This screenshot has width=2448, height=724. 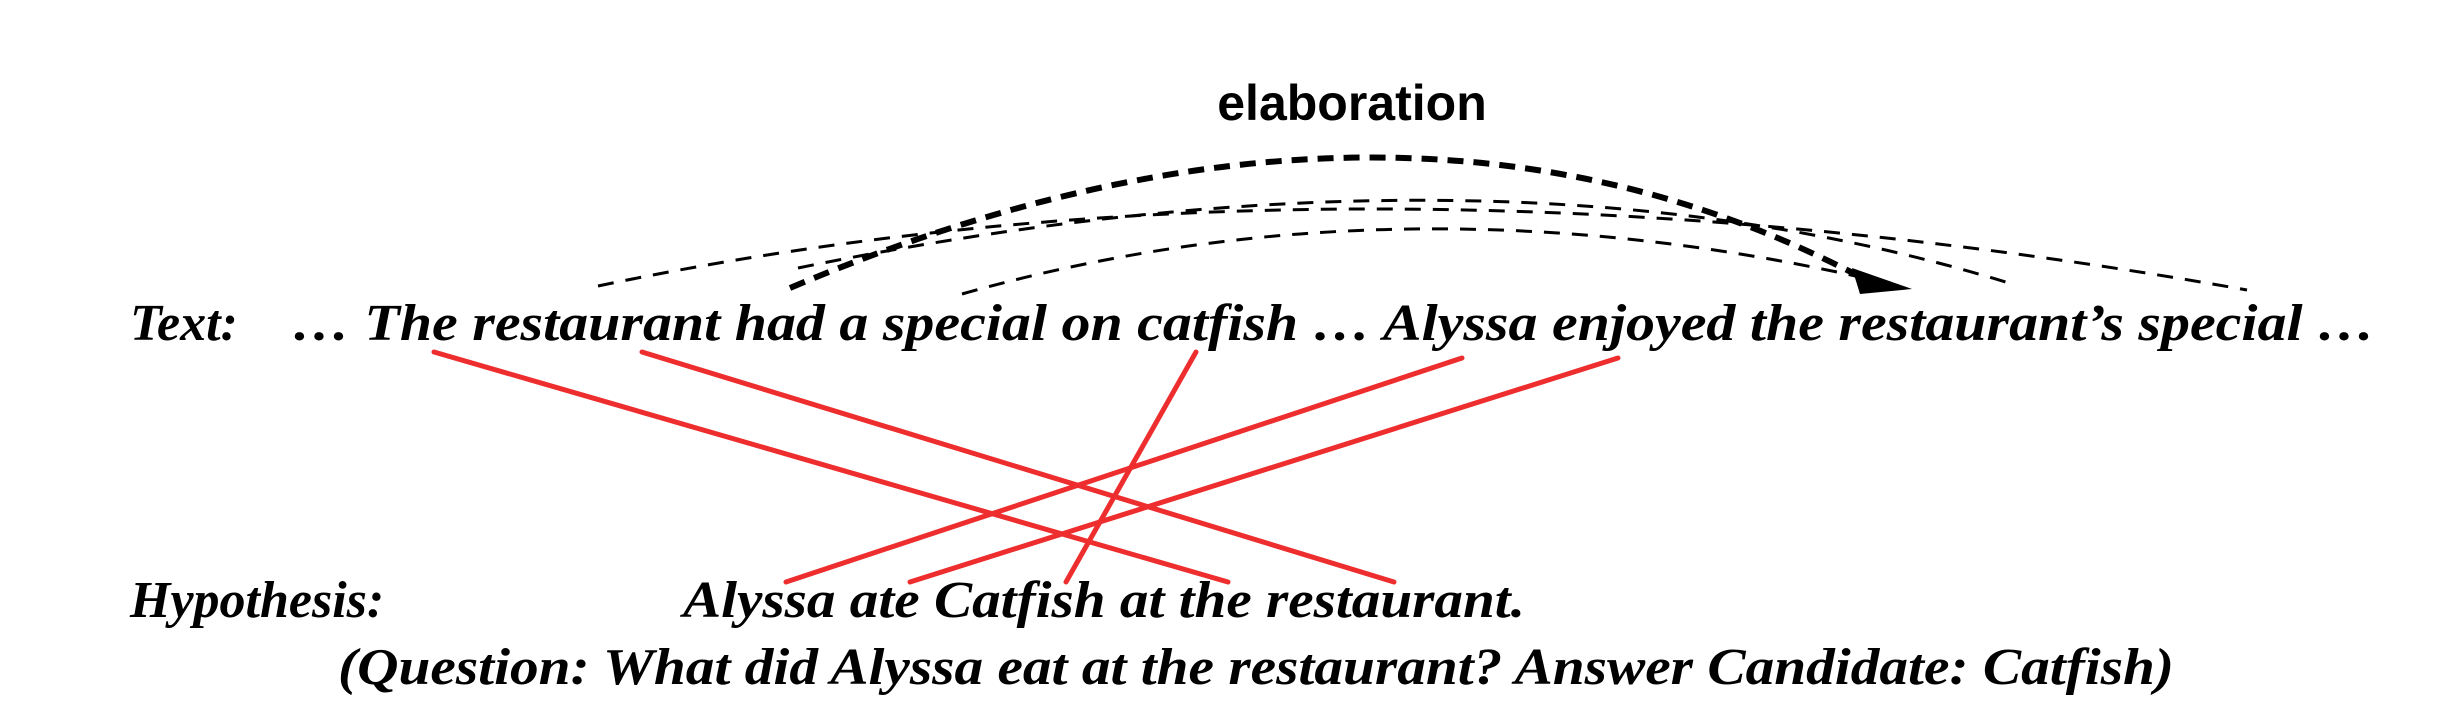 I want to click on coreference-arc-inner, so click(x=1422, y=261).